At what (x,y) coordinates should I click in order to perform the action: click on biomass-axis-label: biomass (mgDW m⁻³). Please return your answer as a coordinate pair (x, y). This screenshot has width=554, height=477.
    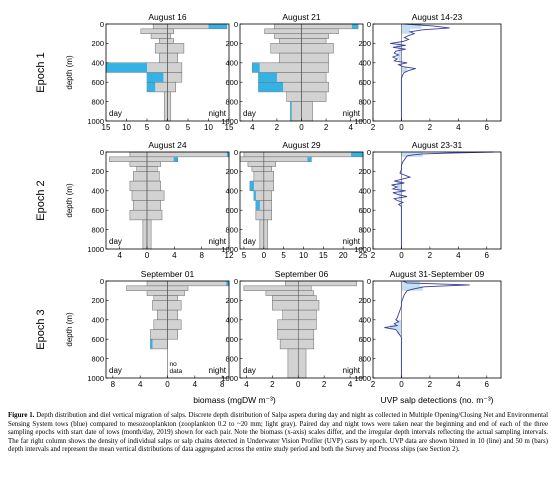
    Looking at the image, I should click on (234, 400).